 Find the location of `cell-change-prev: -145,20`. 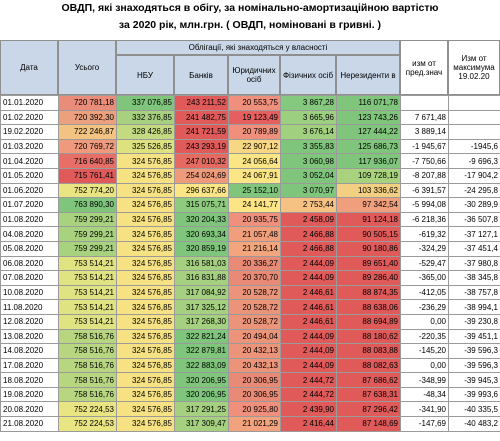

cell-change-prev: -145,20 is located at coordinates (424, 351).